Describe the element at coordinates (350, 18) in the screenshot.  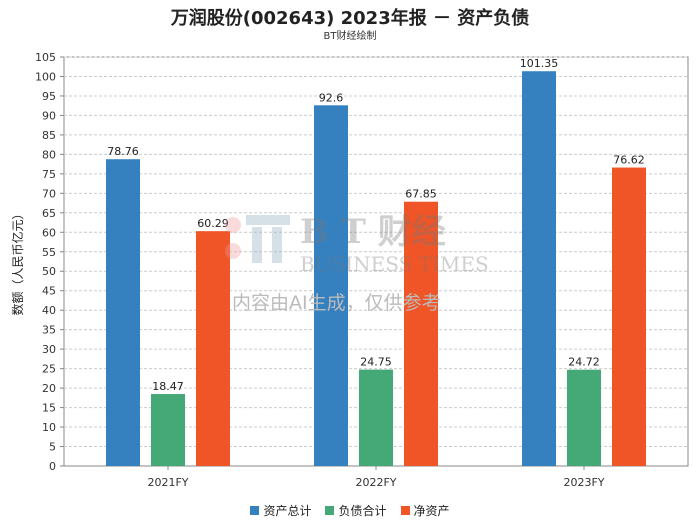
I see `chart-title: 万润股份(002643) 2023年报 － 资产负债` at that location.